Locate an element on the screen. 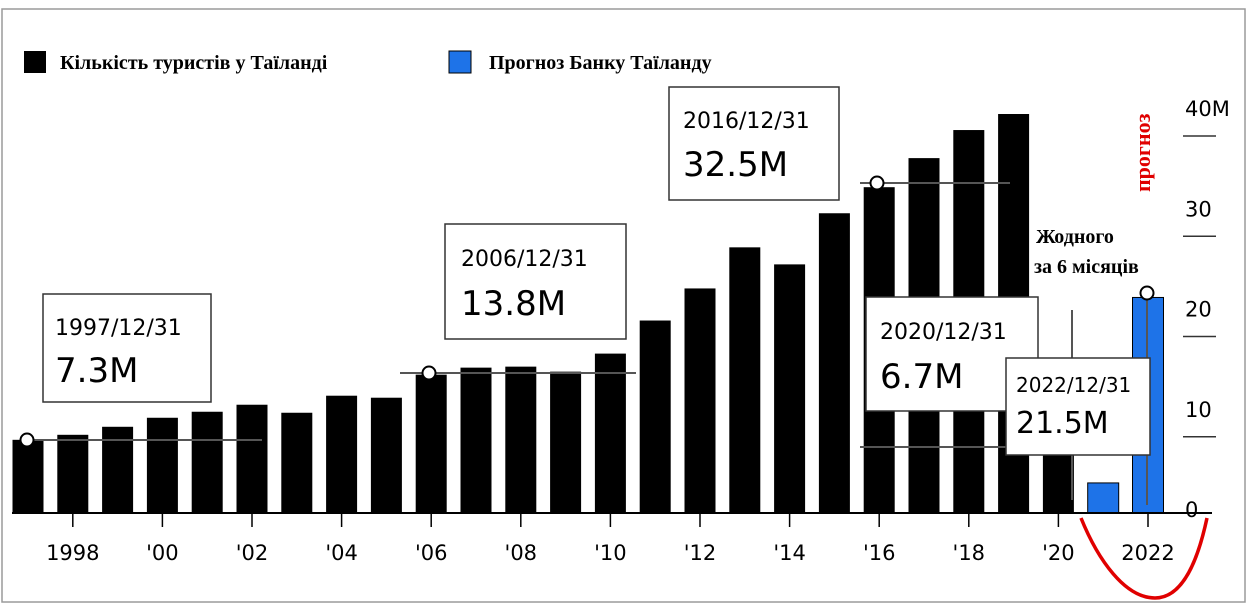 This screenshot has width=1247, height=604. annotation-2006-value: 13.8M is located at coordinates (513, 304).